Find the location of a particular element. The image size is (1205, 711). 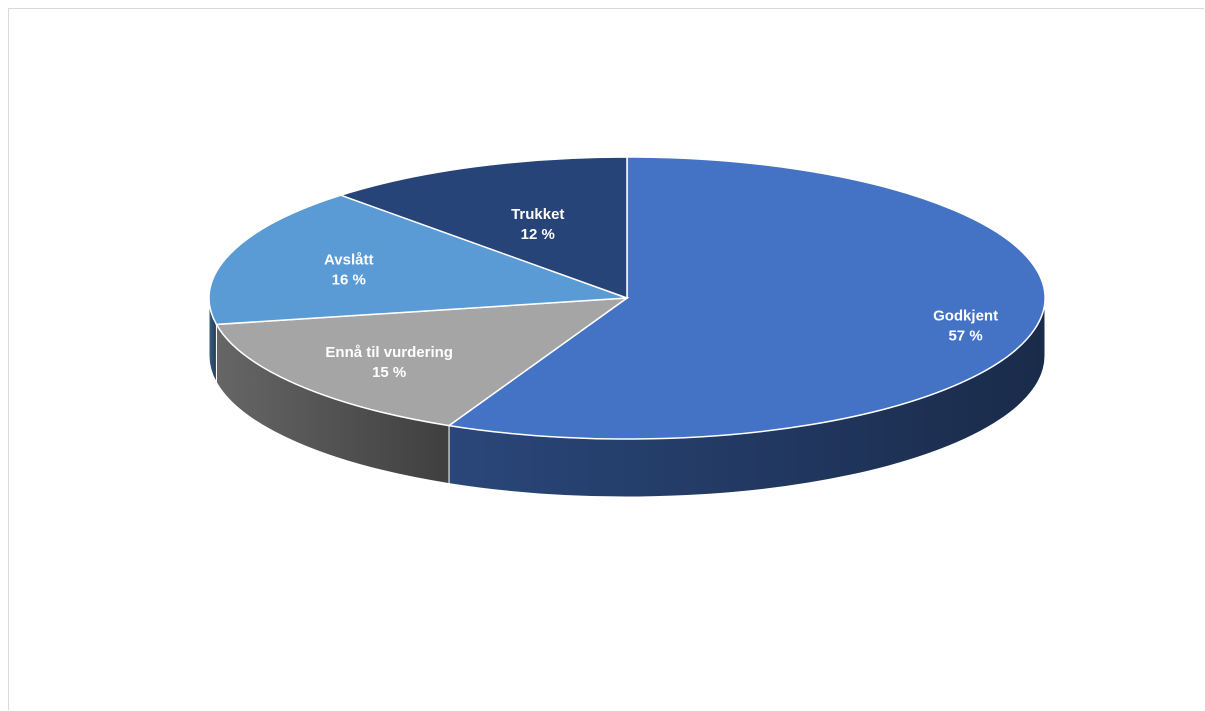

slice-label: Godkjent is located at coordinates (965, 316).